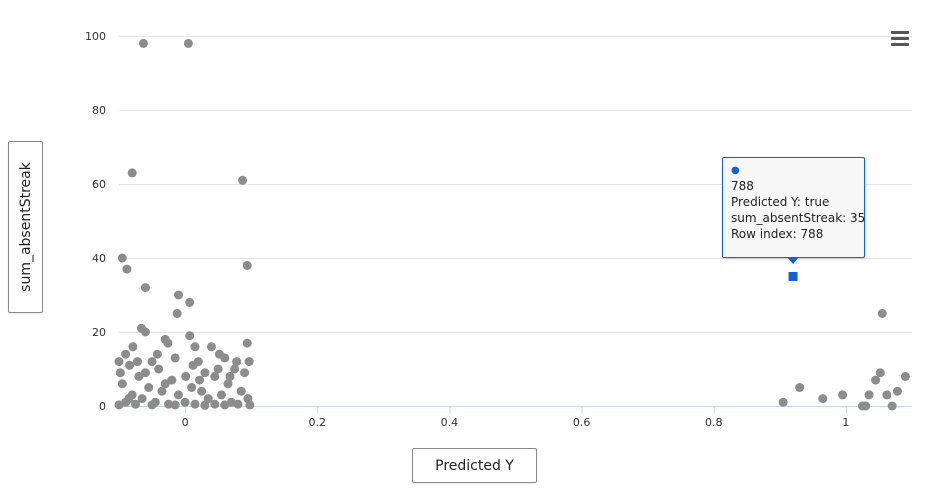 The image size is (943, 493). Describe the element at coordinates (99, 110) in the screenshot. I see `y-tick-label: 80` at that location.